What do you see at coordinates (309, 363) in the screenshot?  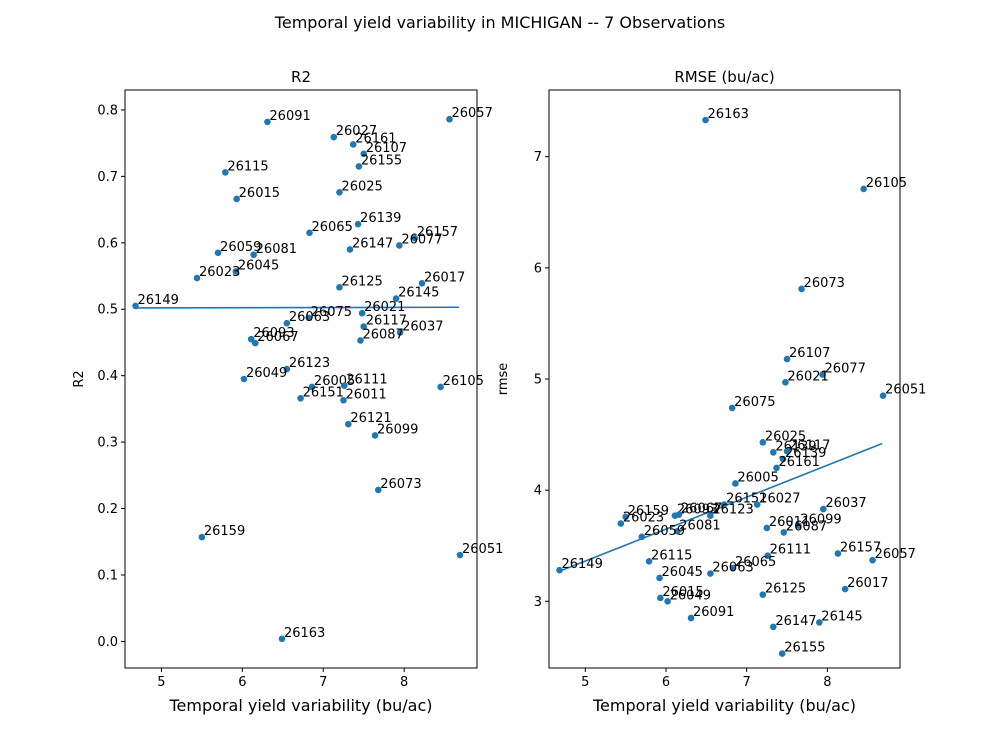 I see `r2-point-label: 26123` at bounding box center [309, 363].